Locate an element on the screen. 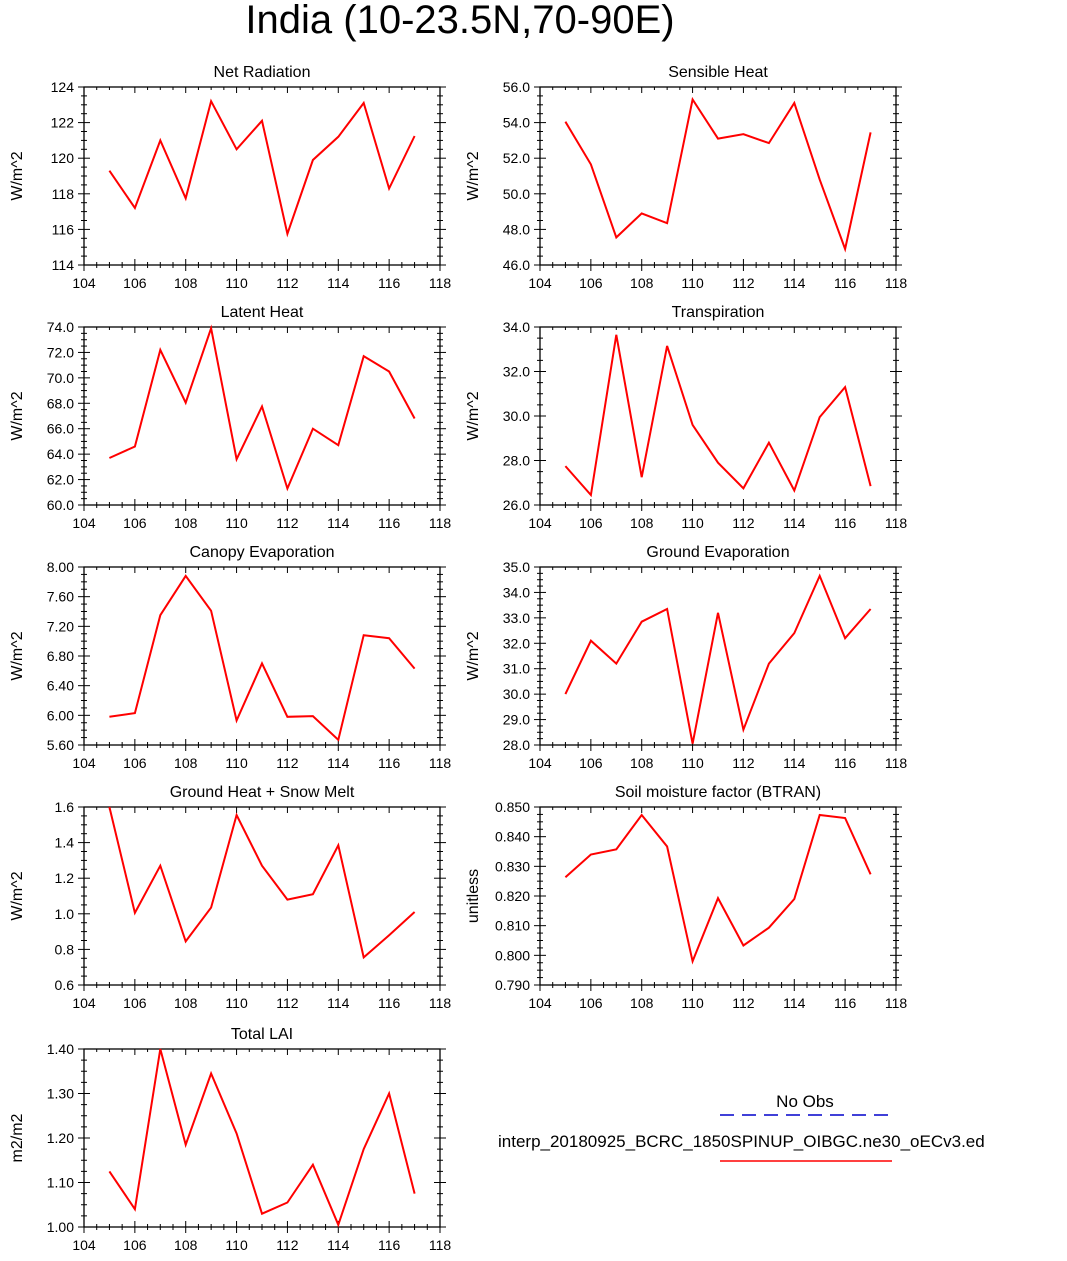 This screenshot has height=1261, width=1067. y-tick-label: 52.0 is located at coordinates (516, 158).